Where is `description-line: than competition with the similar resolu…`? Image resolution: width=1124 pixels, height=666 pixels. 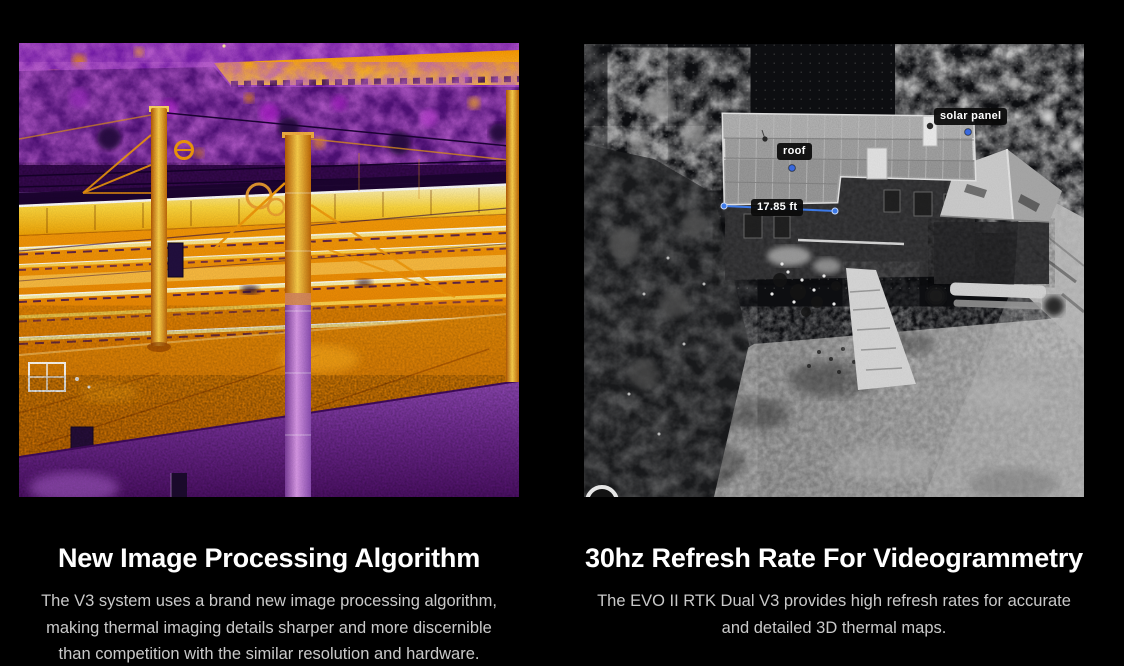 description-line: than competition with the similar resolu… is located at coordinates (269, 654).